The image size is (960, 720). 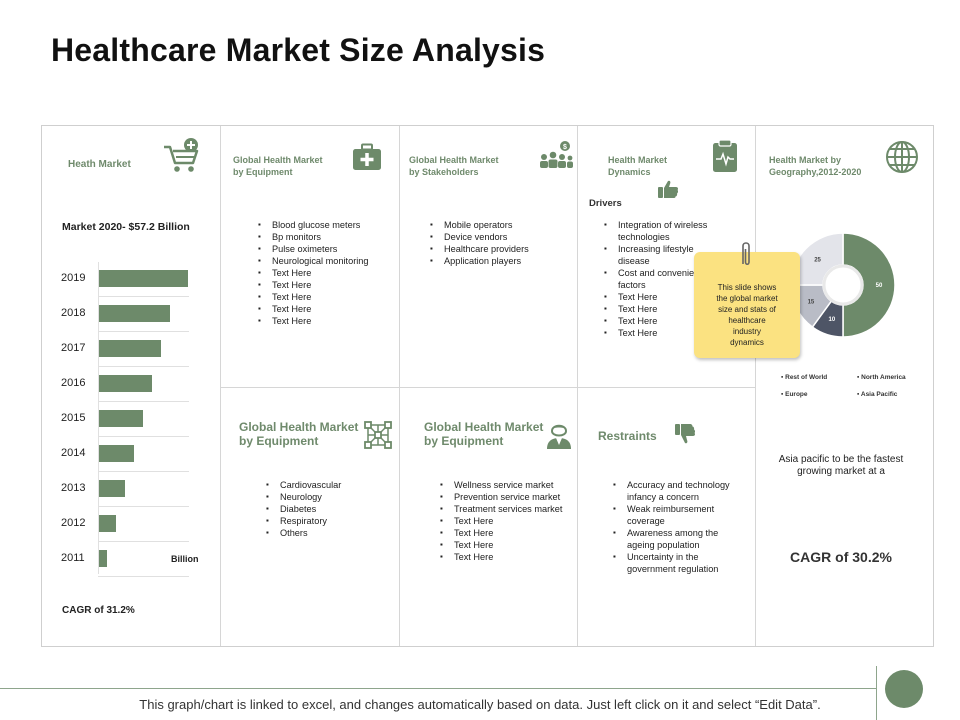 What do you see at coordinates (98, 418) in the screenshot?
I see `bar-chart-axis` at bounding box center [98, 418].